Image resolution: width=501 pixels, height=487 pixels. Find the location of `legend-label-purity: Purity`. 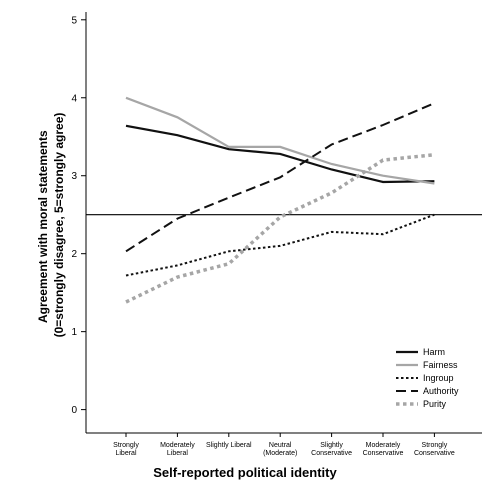

legend-label-purity: Purity is located at coordinates (435, 404).